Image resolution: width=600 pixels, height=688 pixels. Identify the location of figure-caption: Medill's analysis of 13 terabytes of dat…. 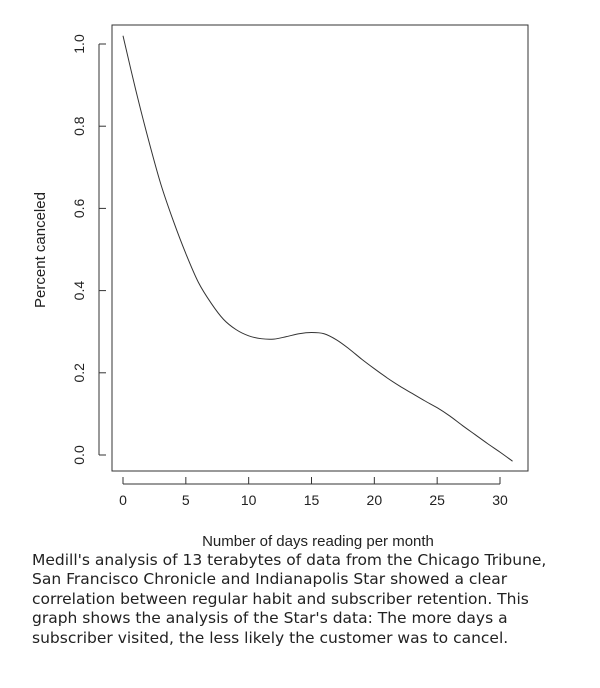
(289, 599).